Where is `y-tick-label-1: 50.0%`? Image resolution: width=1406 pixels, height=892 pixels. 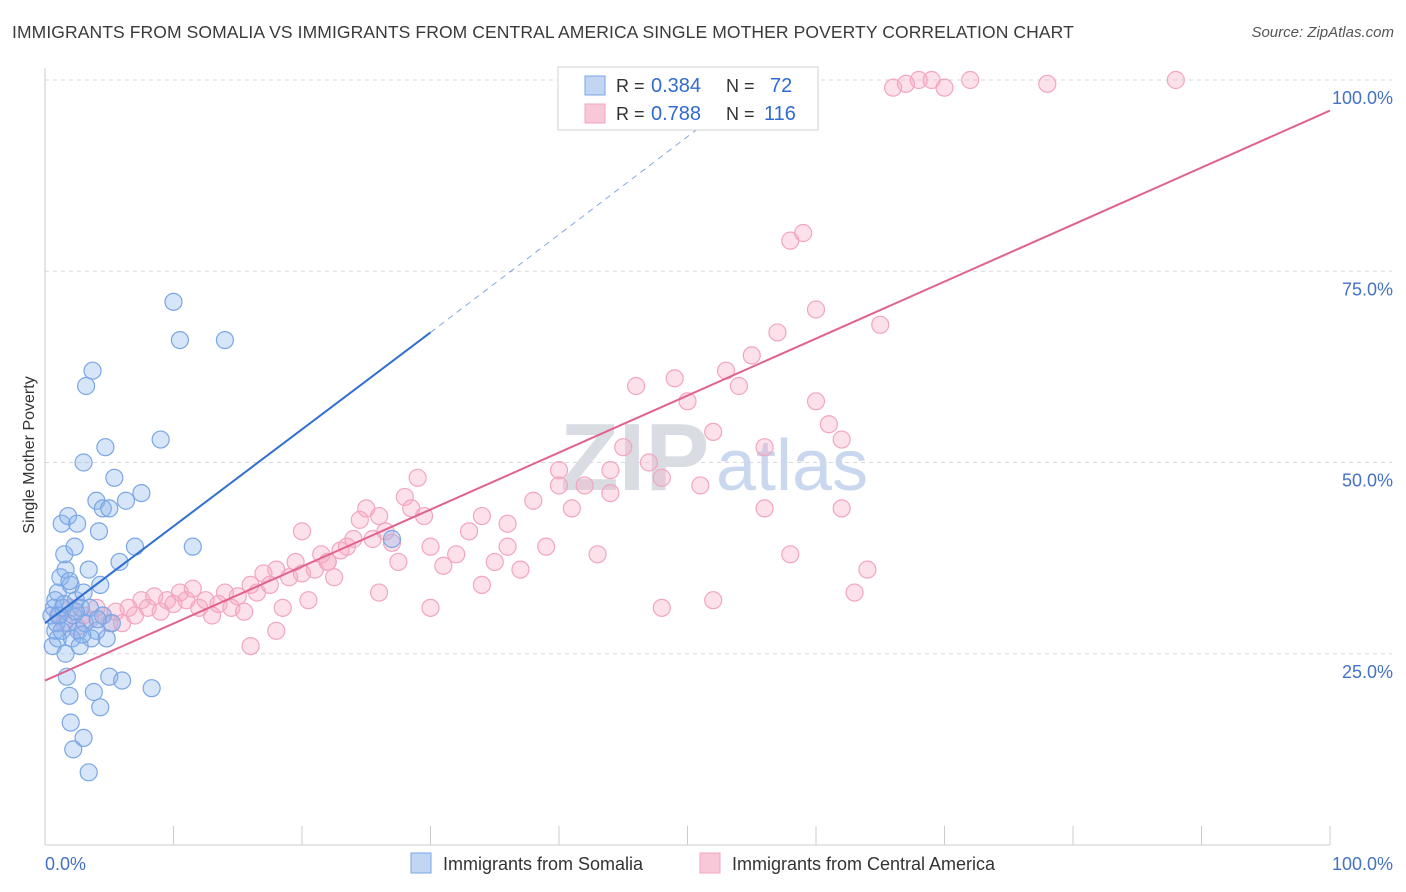 y-tick-label-1: 50.0% is located at coordinates (1367, 481).